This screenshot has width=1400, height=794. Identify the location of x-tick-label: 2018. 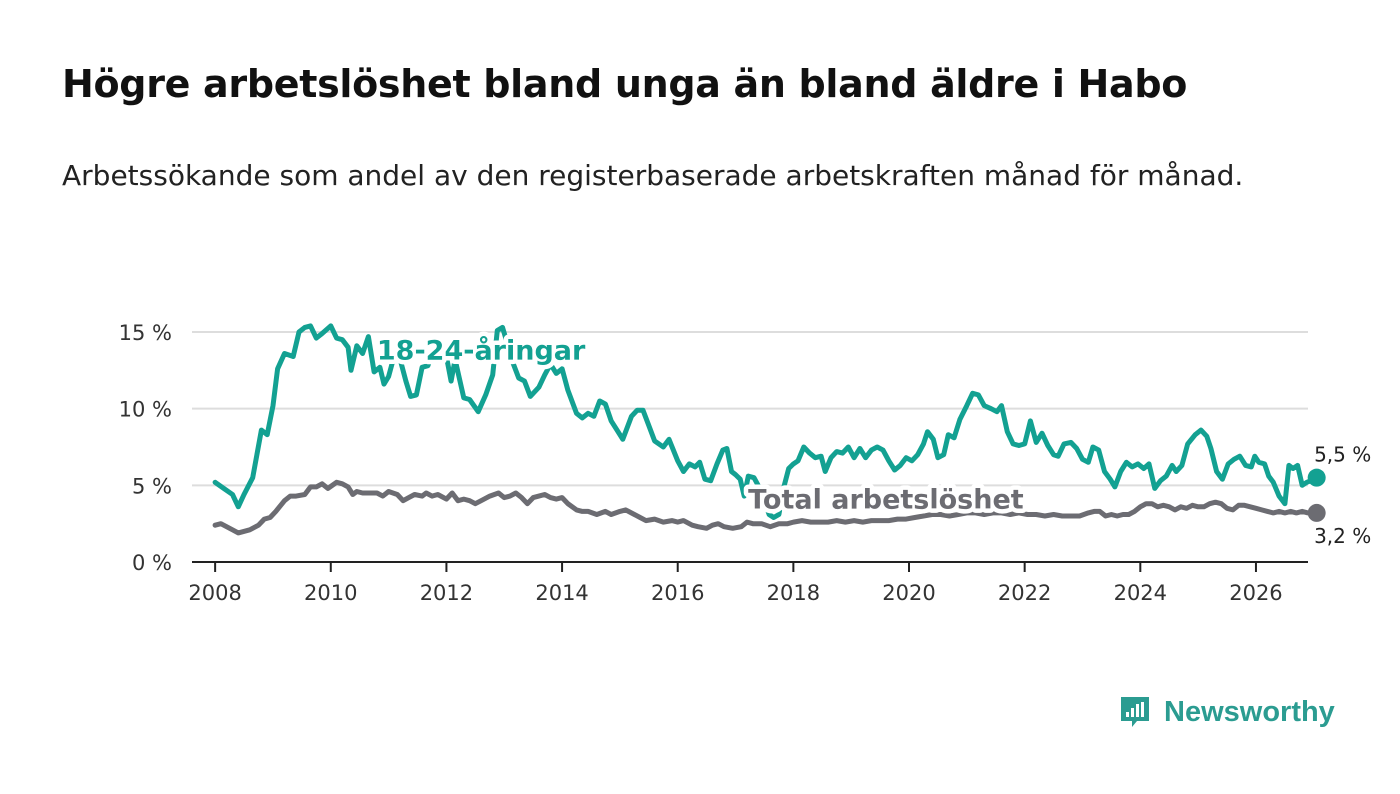
(793, 593).